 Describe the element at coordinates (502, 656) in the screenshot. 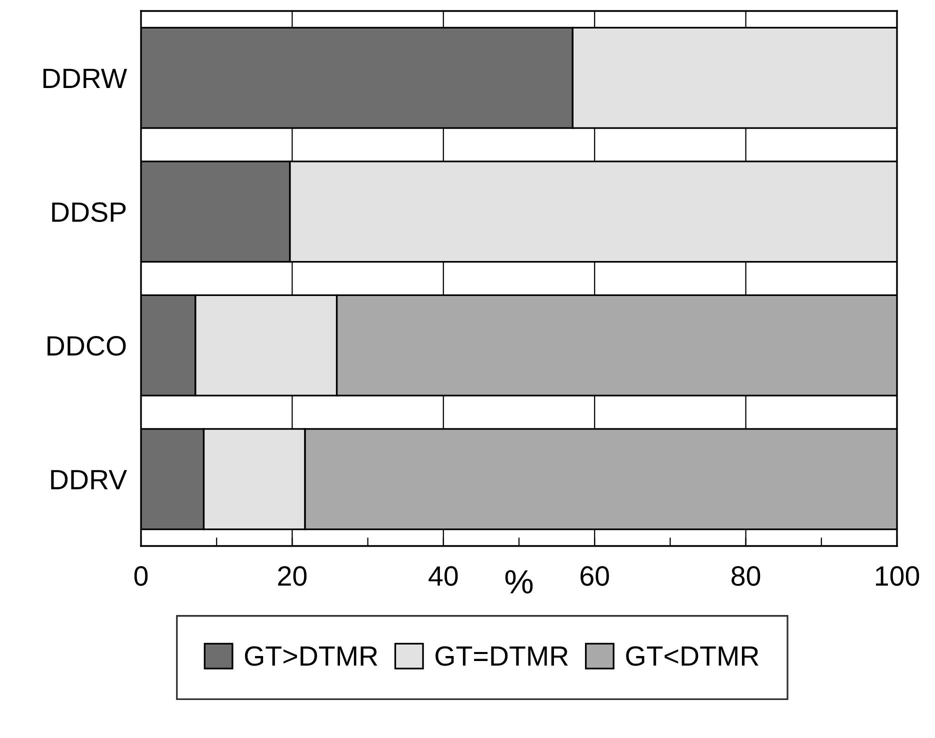

I see `legend-label: GT=DTMR` at that location.